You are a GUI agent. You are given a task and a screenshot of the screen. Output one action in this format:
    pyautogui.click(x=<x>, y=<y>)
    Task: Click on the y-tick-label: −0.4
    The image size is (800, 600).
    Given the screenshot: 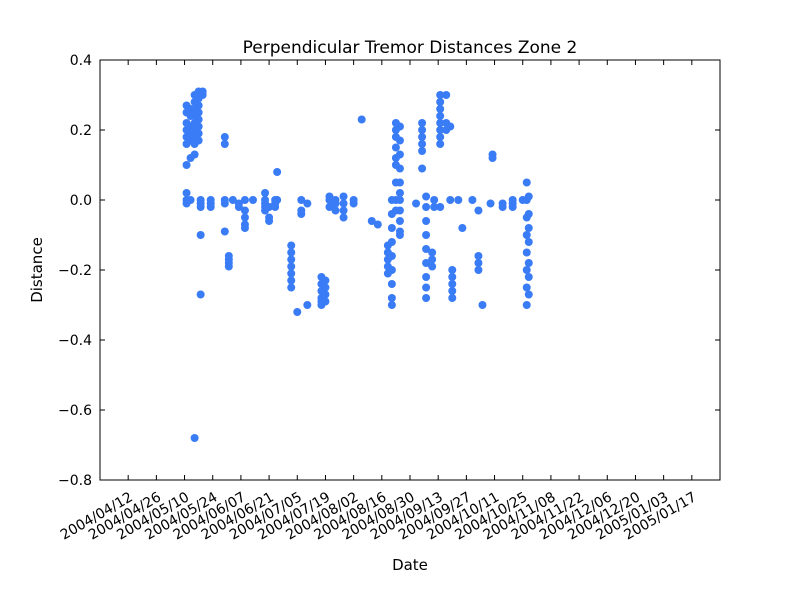 What is the action you would take?
    pyautogui.click(x=75, y=341)
    